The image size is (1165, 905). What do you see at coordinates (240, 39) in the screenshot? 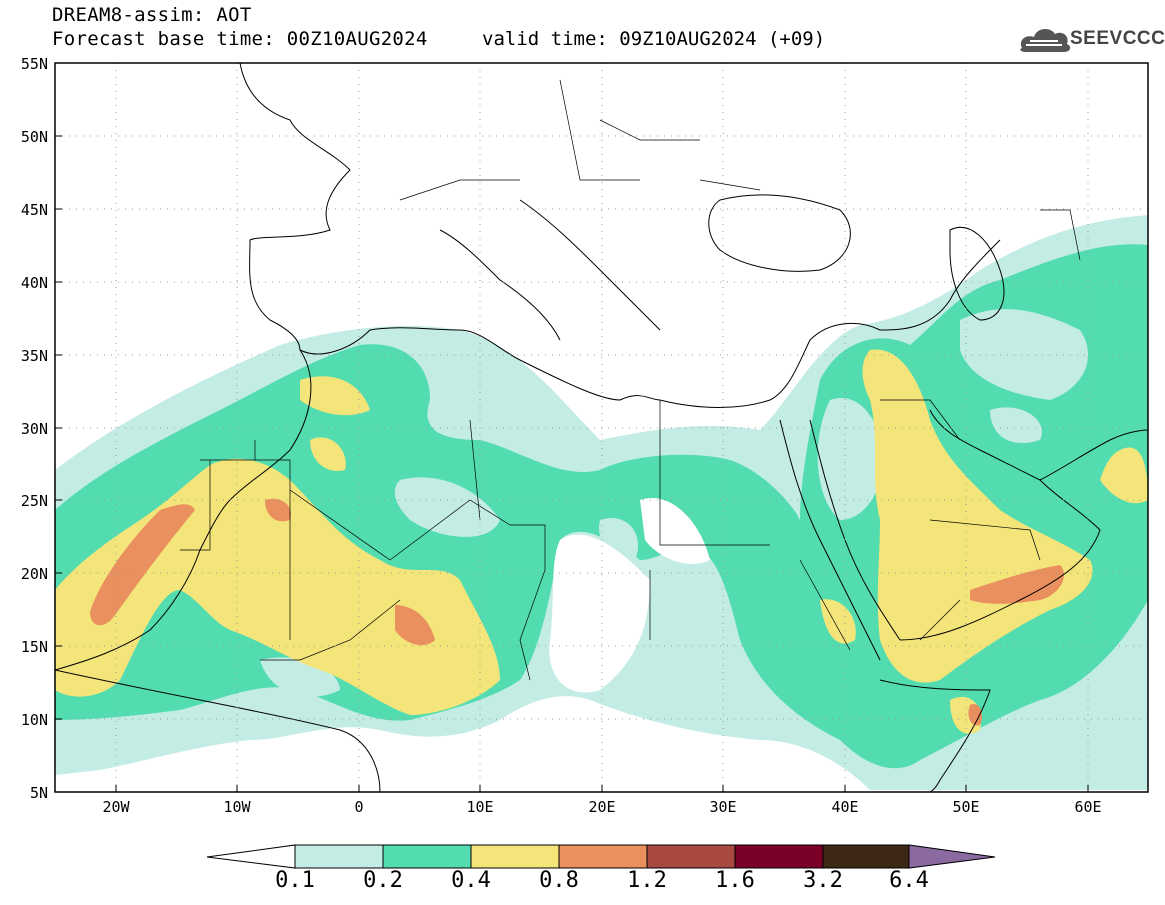
I see `forecast-base-time: Forecast base time: 00Z10AUG2024` at bounding box center [240, 39].